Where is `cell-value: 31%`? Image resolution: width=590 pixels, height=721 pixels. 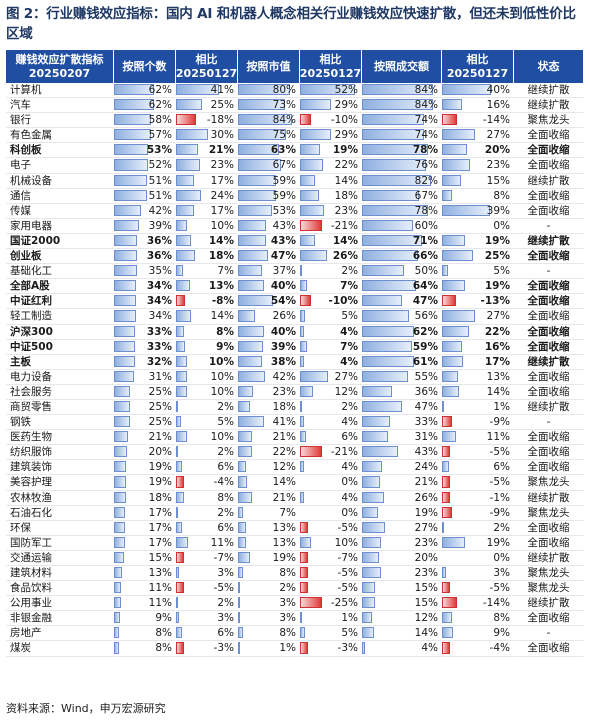 cell-value: 31% is located at coordinates (426, 437).